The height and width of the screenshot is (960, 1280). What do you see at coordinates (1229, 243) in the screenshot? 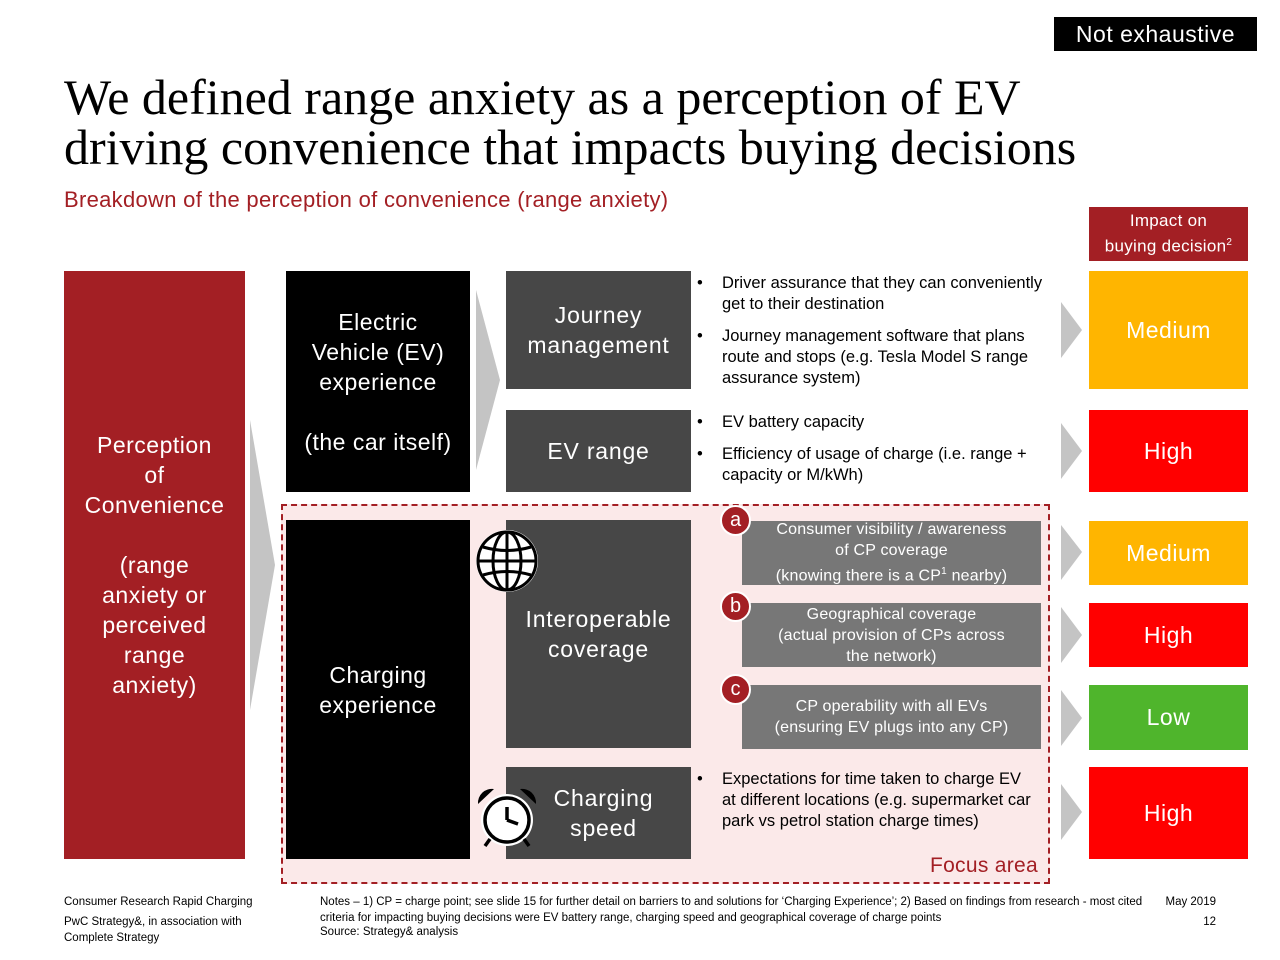
I see `impact-header-footnote: 2` at bounding box center [1229, 243].